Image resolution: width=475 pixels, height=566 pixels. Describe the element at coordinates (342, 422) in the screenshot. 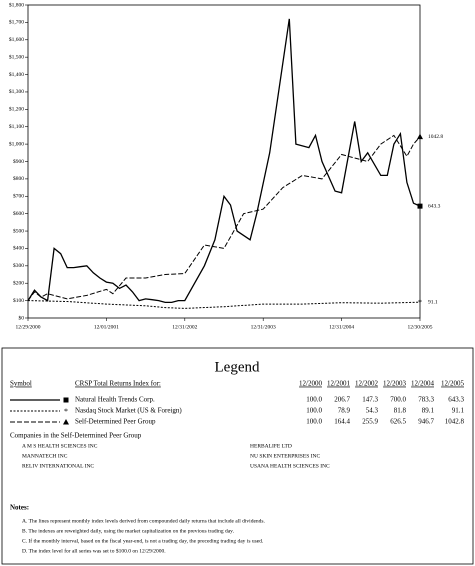

I see `cell: 164.4` at that location.